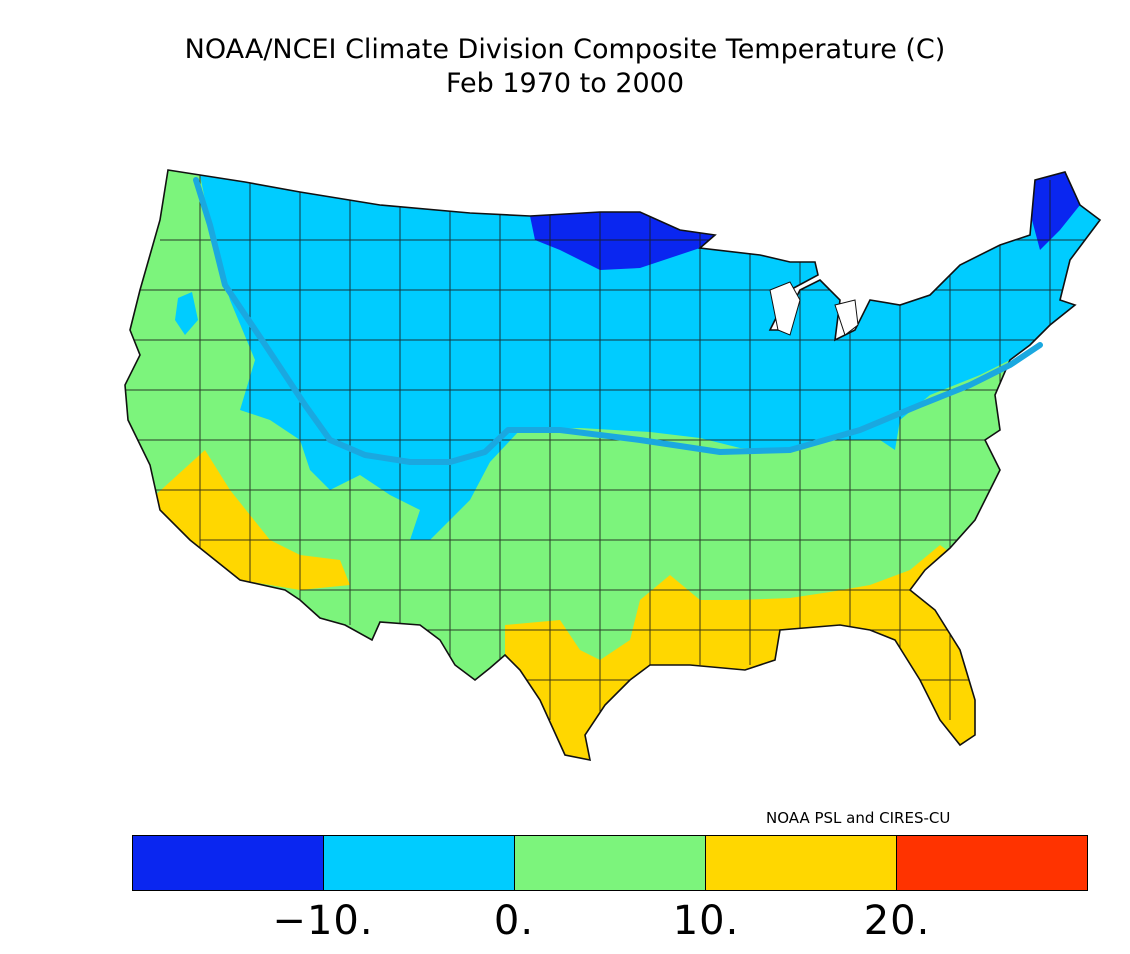  I want to click on legend-tick-10: 10., so click(706, 921).